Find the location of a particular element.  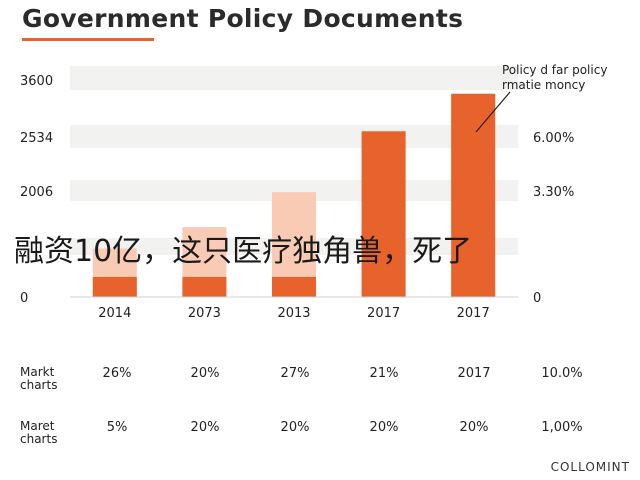

table-cell: 2017 is located at coordinates (474, 373).